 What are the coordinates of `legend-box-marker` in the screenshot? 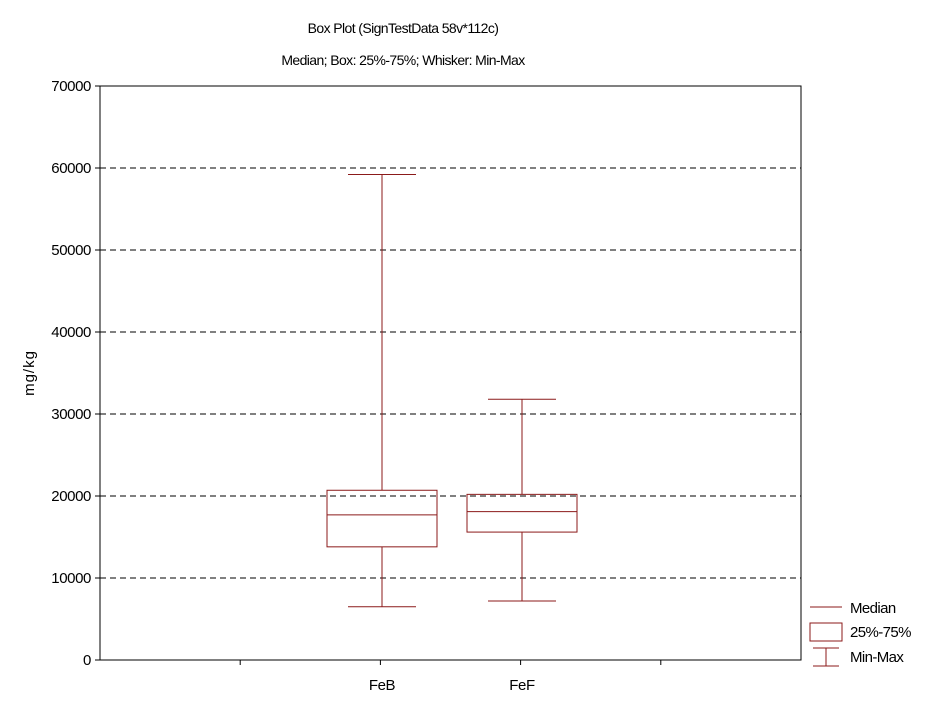 It's located at (826, 632).